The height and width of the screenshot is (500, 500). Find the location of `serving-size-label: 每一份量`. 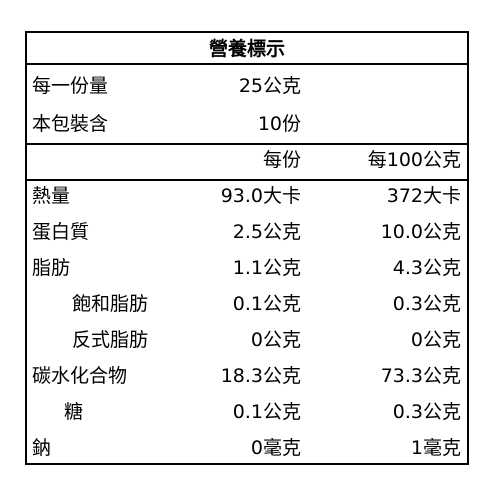

serving-size-label: 每一份量 is located at coordinates (70, 86).